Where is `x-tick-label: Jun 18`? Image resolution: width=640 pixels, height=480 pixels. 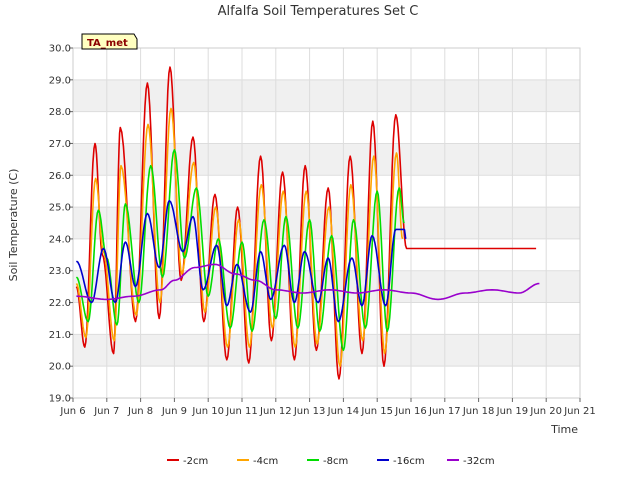
x-tick-label: Jun 18 is located at coordinates (478, 411).